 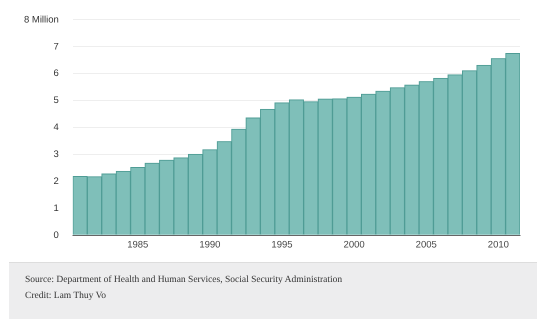 What do you see at coordinates (56, 128) in the screenshot?
I see `y-tick-label: 4` at bounding box center [56, 128].